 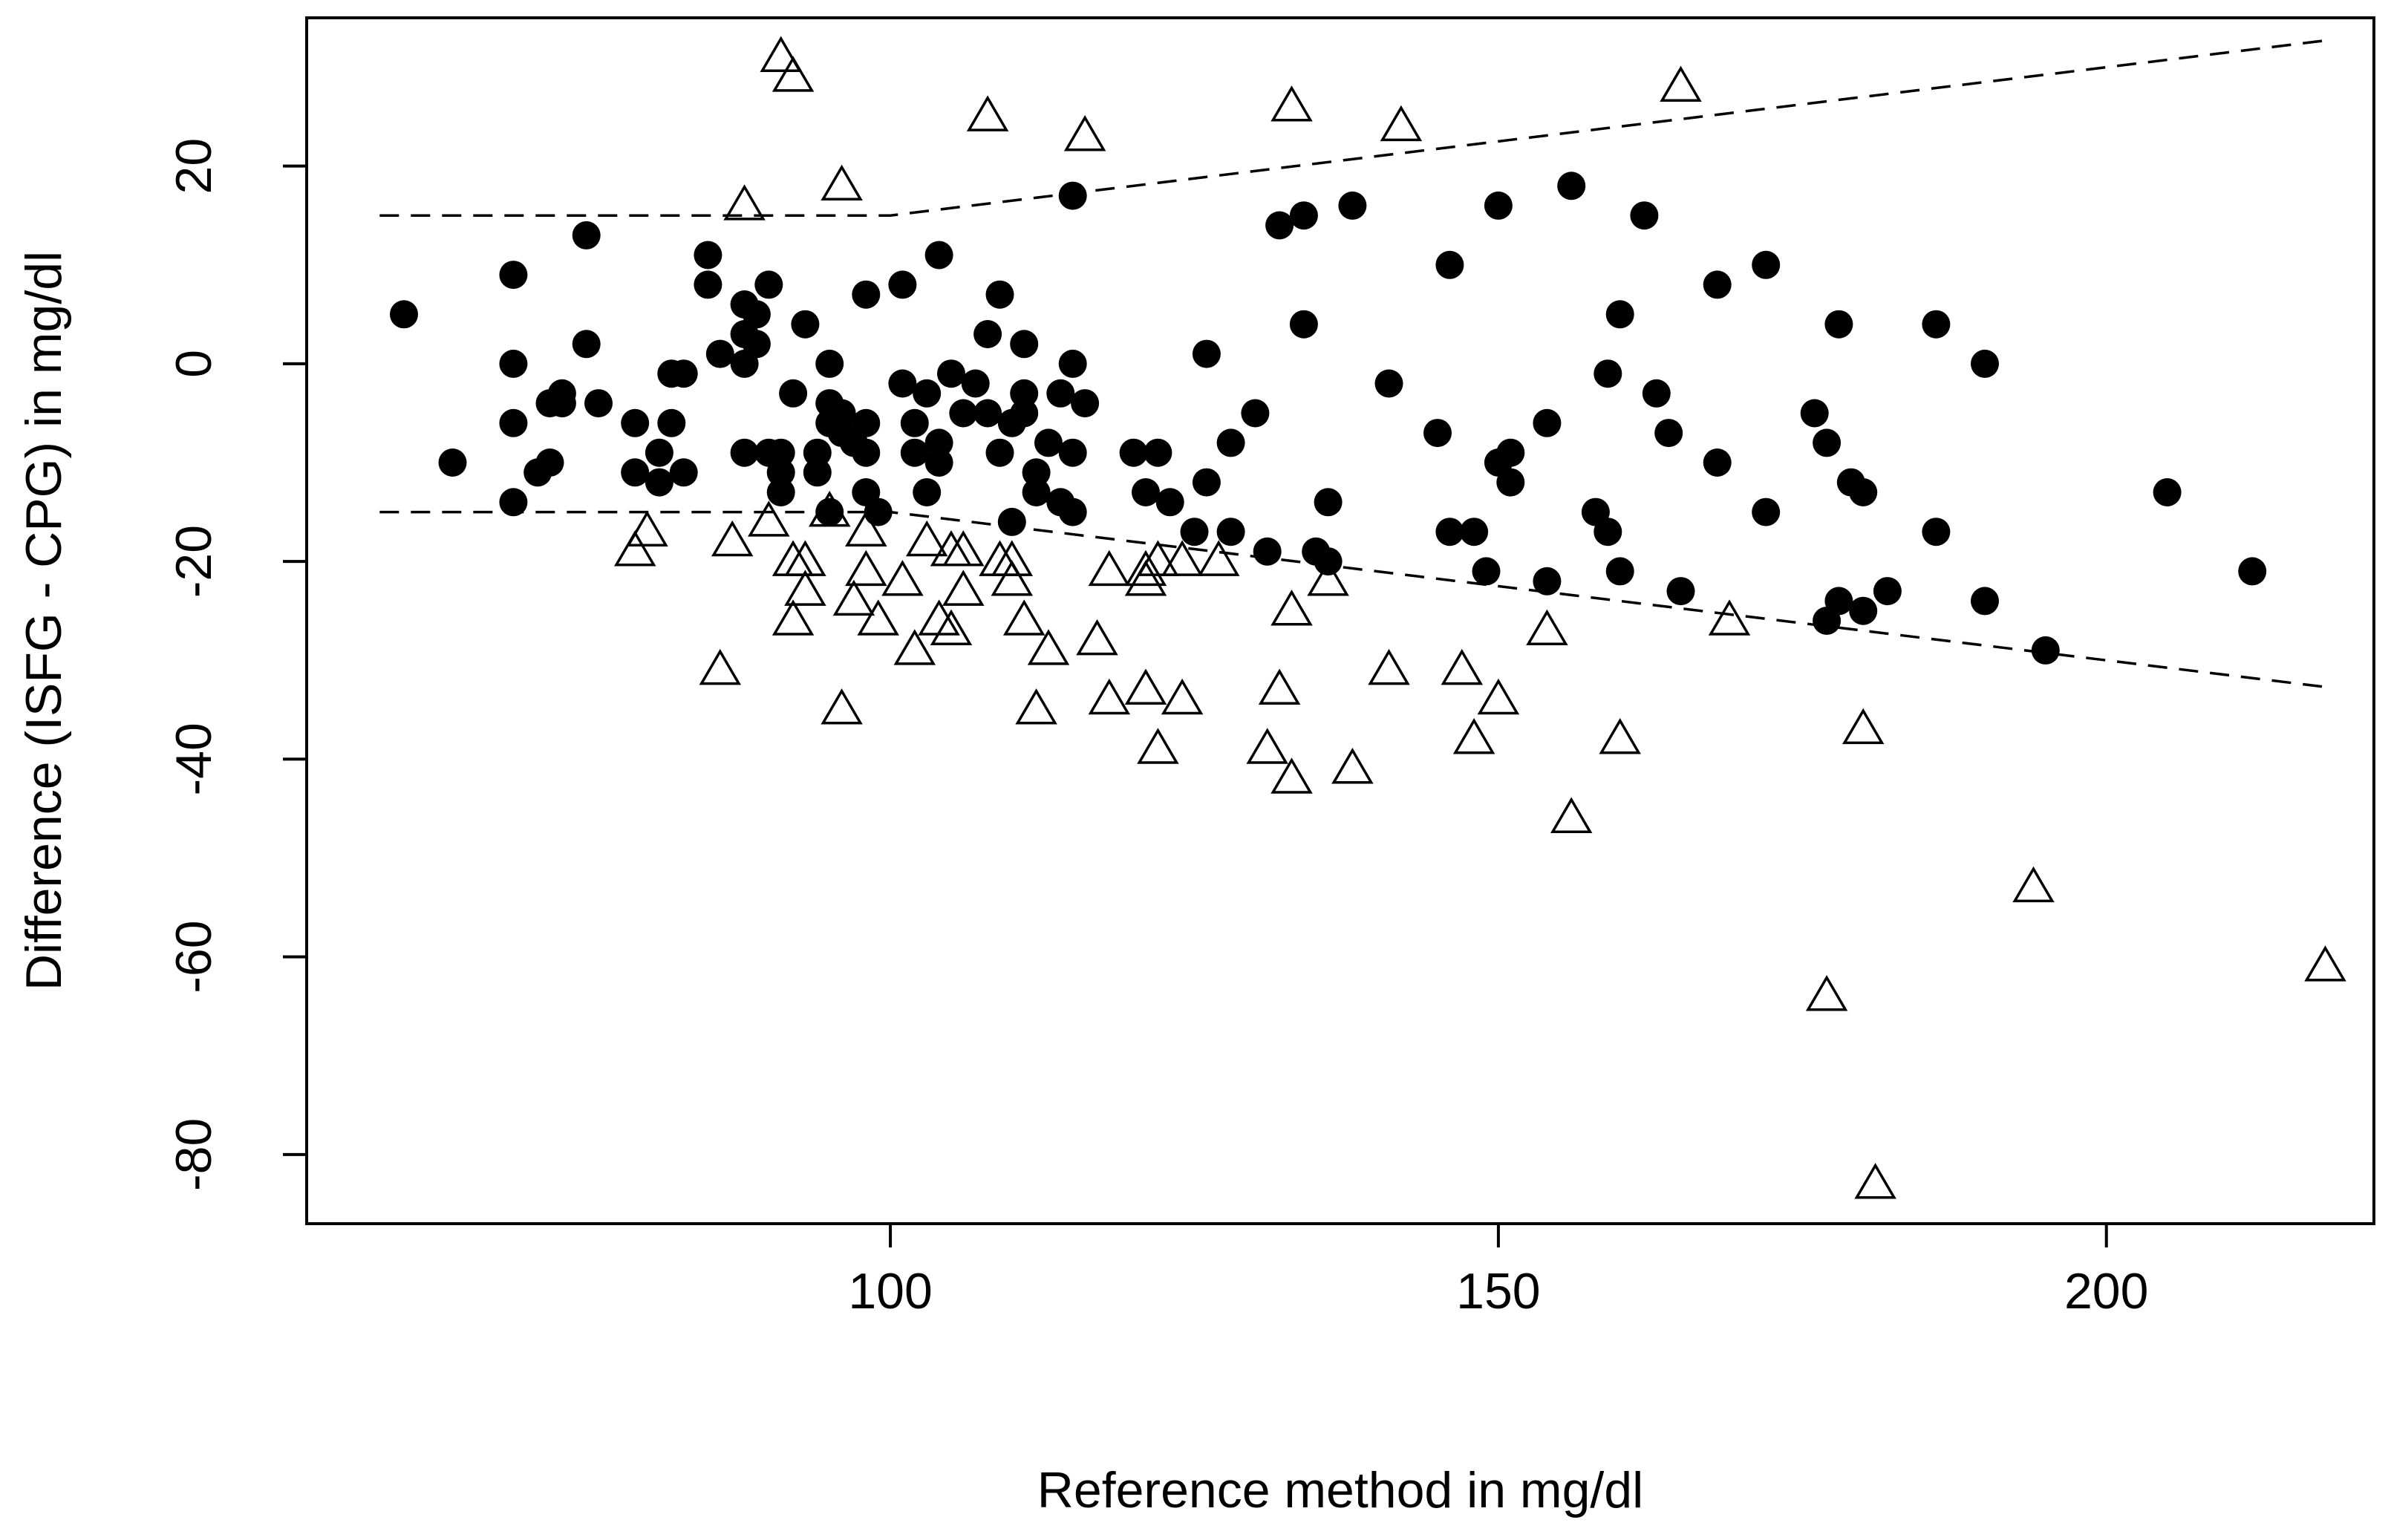 What do you see at coordinates (236, 664) in the screenshot?
I see `y-axis: -80 -60 -40 -20 0 20` at bounding box center [236, 664].